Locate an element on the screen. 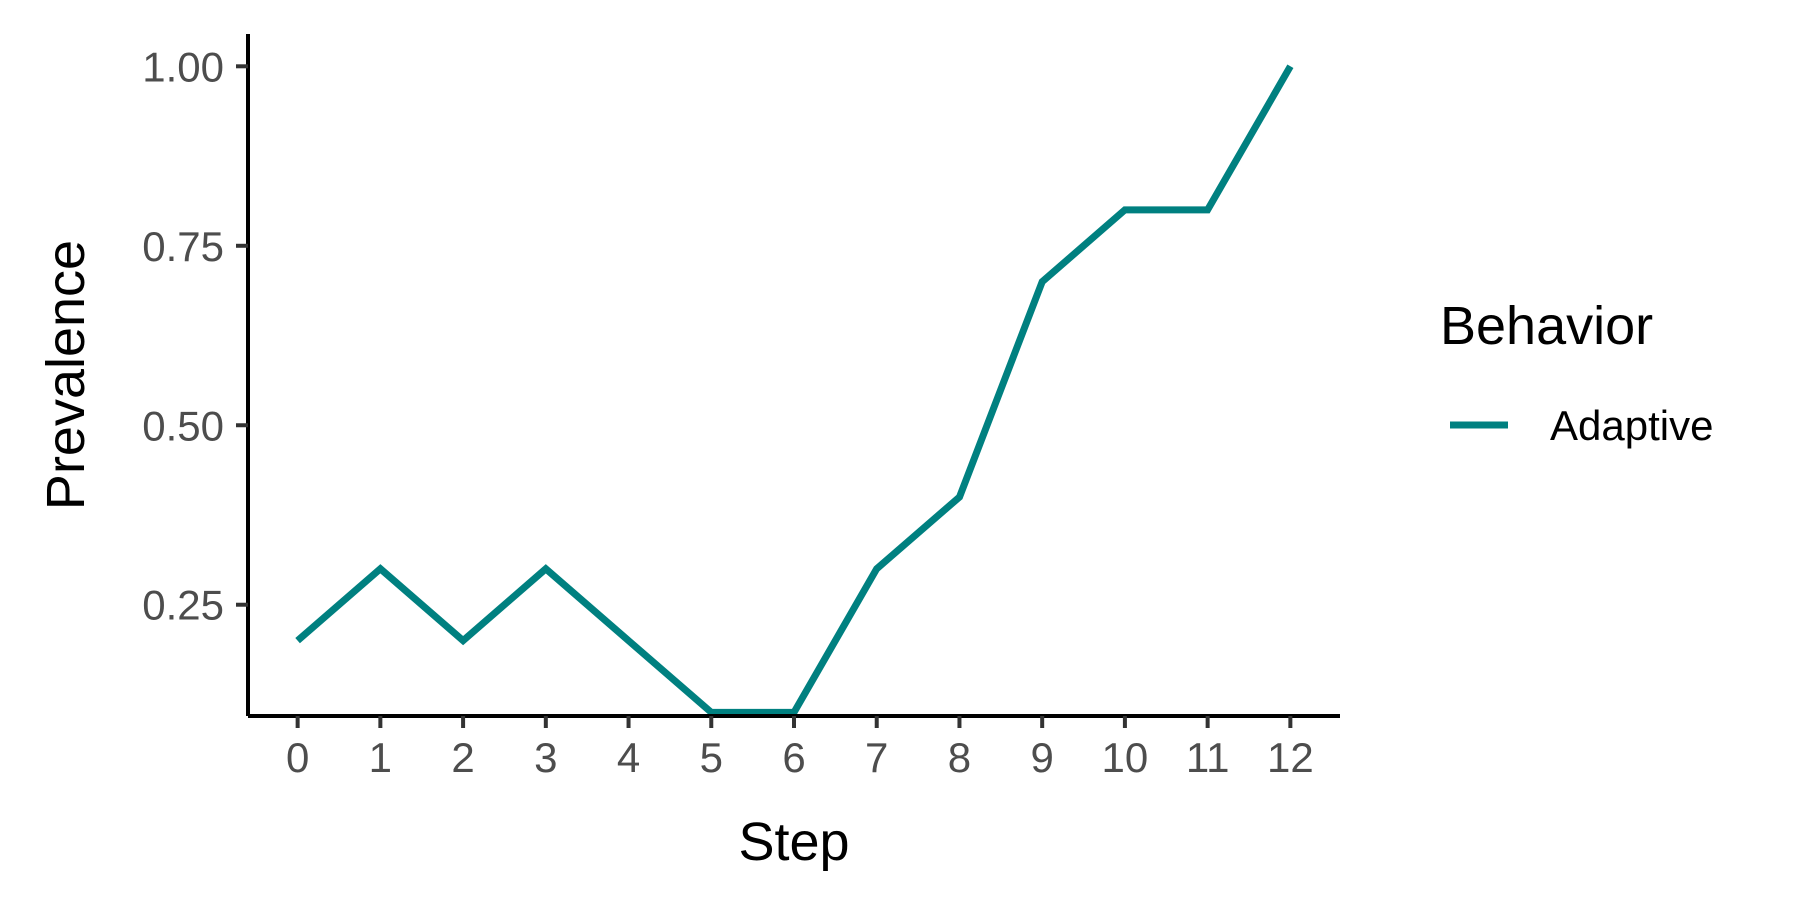 The height and width of the screenshot is (900, 1800). x-axis-ticks: 0 1 2 3 4 5 6 7 8 9 10 11 12 is located at coordinates (800, 748).